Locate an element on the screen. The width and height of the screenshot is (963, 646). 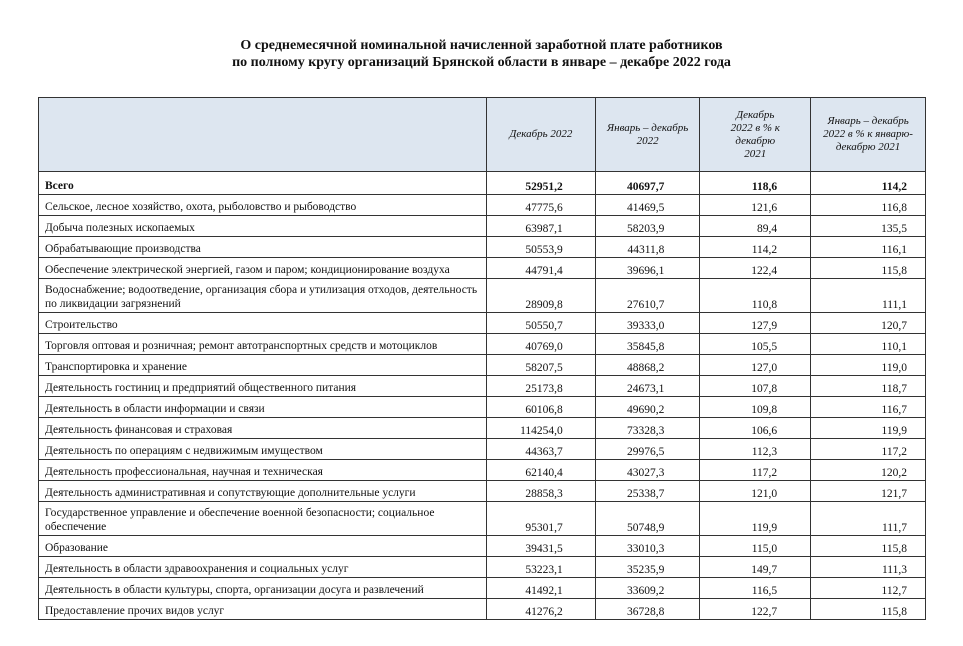
dec-pct-value: 114,2 is located at coordinates (755, 247).